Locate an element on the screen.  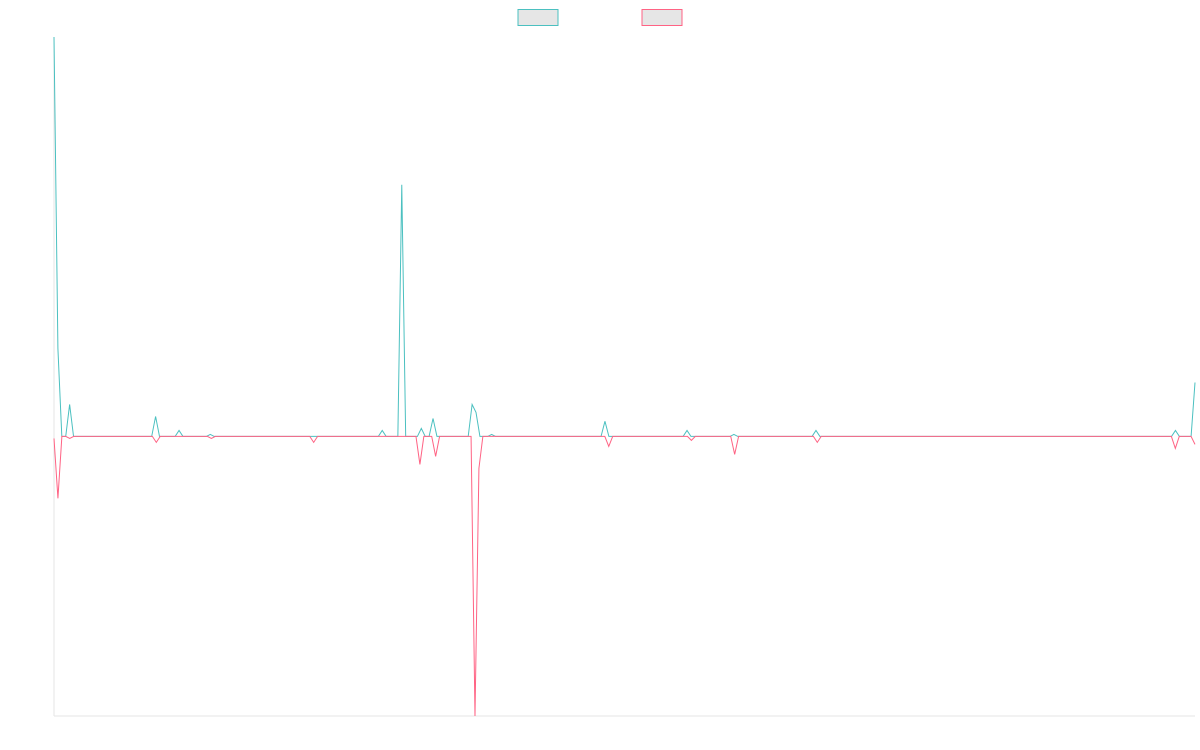
legend is located at coordinates (600, 17).